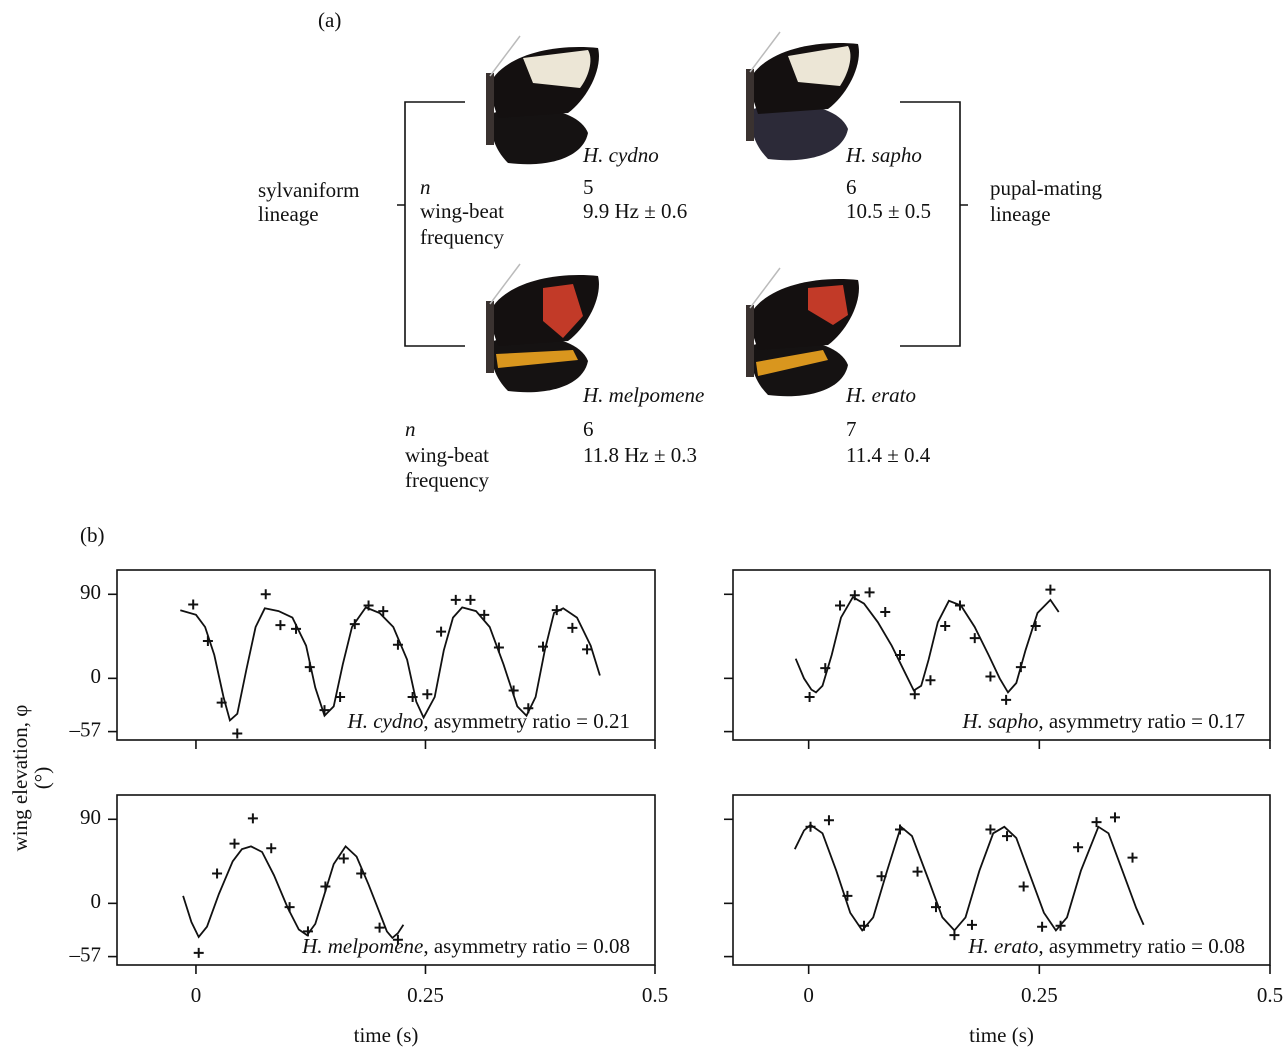 Image resolution: width=1287 pixels, height=1047 pixels. What do you see at coordinates (588, 187) in the screenshot?
I see `n-value: 5` at bounding box center [588, 187].